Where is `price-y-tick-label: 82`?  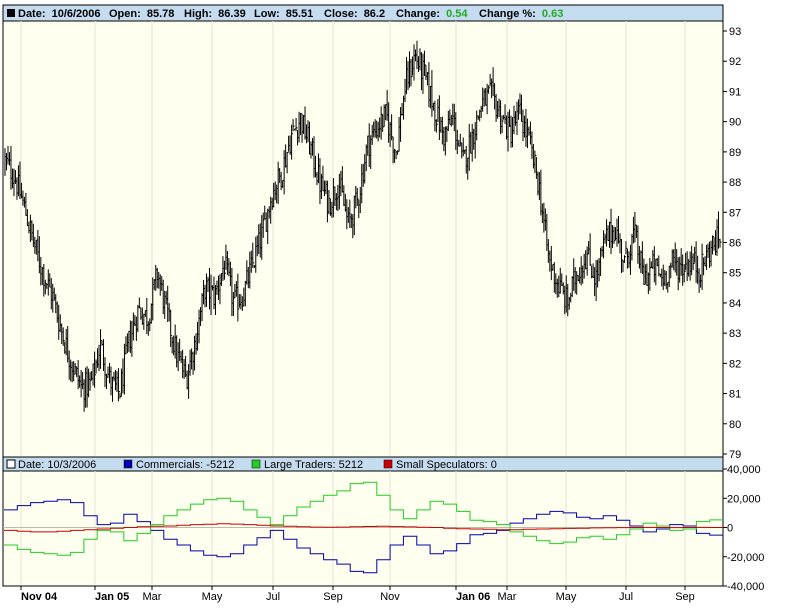 price-y-tick-label: 82 is located at coordinates (735, 364).